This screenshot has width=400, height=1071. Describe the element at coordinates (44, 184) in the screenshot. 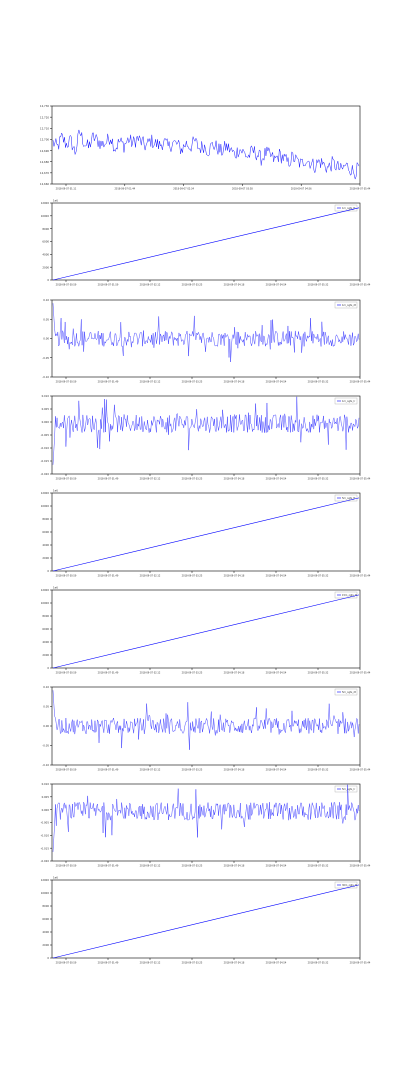

I see `y-tick-label: 12,660` at that location.